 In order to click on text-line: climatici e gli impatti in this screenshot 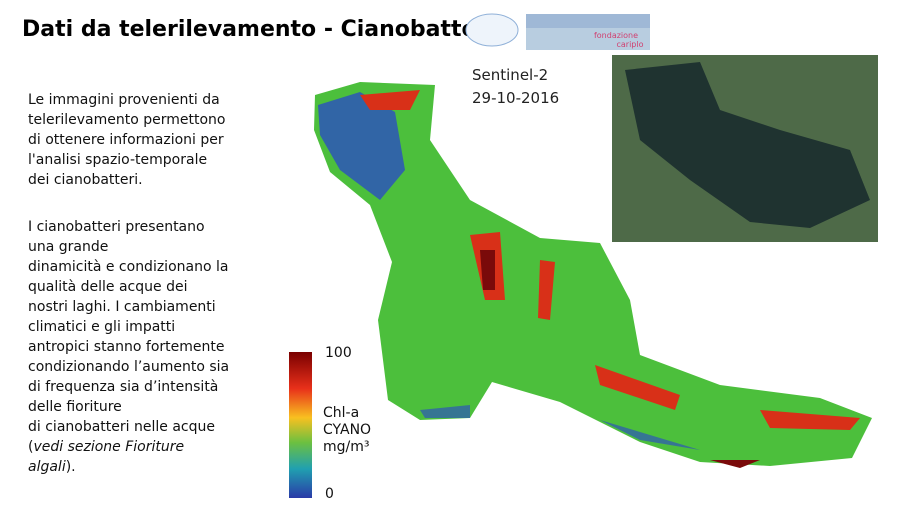, I will do `click(101, 327)`.